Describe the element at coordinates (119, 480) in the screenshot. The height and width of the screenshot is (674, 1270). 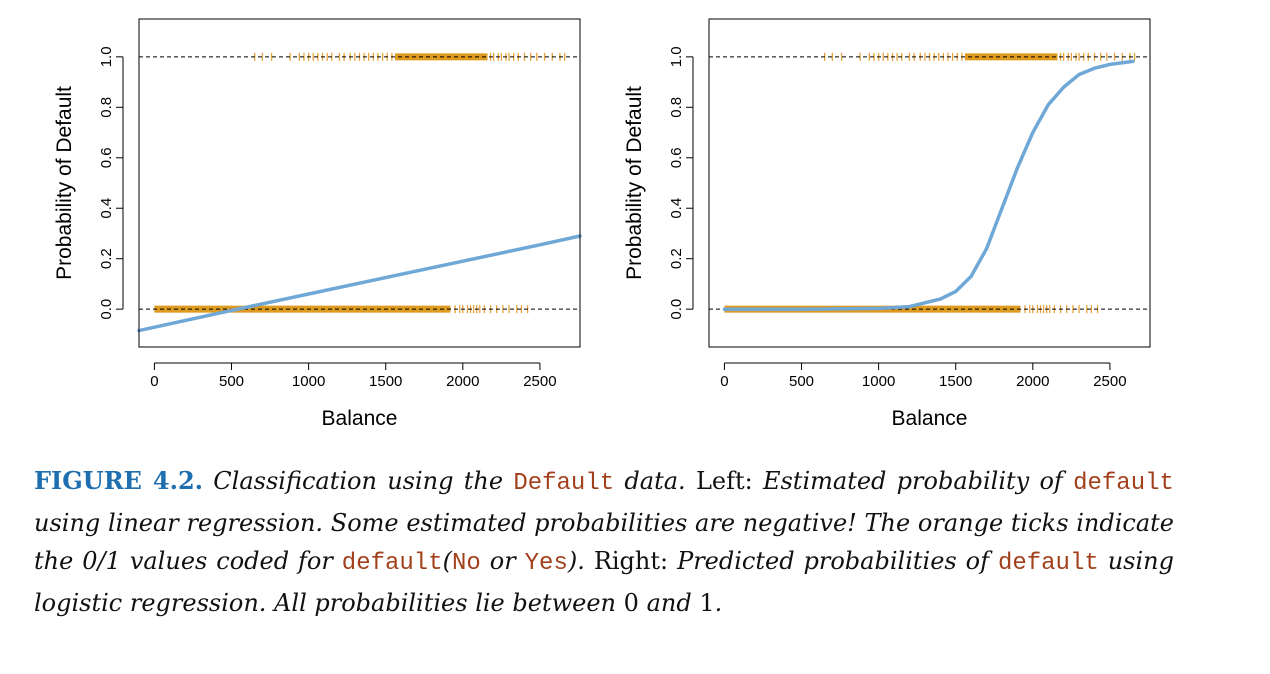
I see `figure-label: FIGURE 4.2.` at that location.